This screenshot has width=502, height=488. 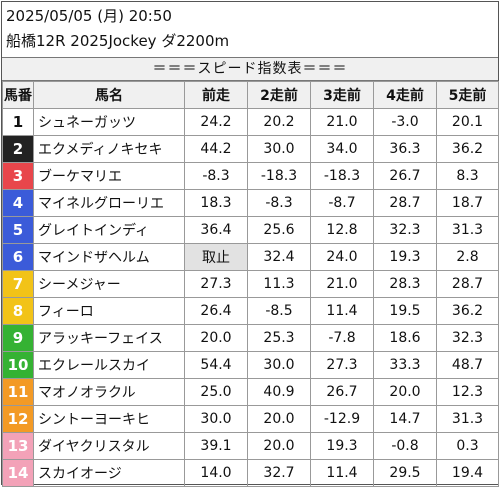 I want to click on speed-index-value: 34.0, so click(x=342, y=149).